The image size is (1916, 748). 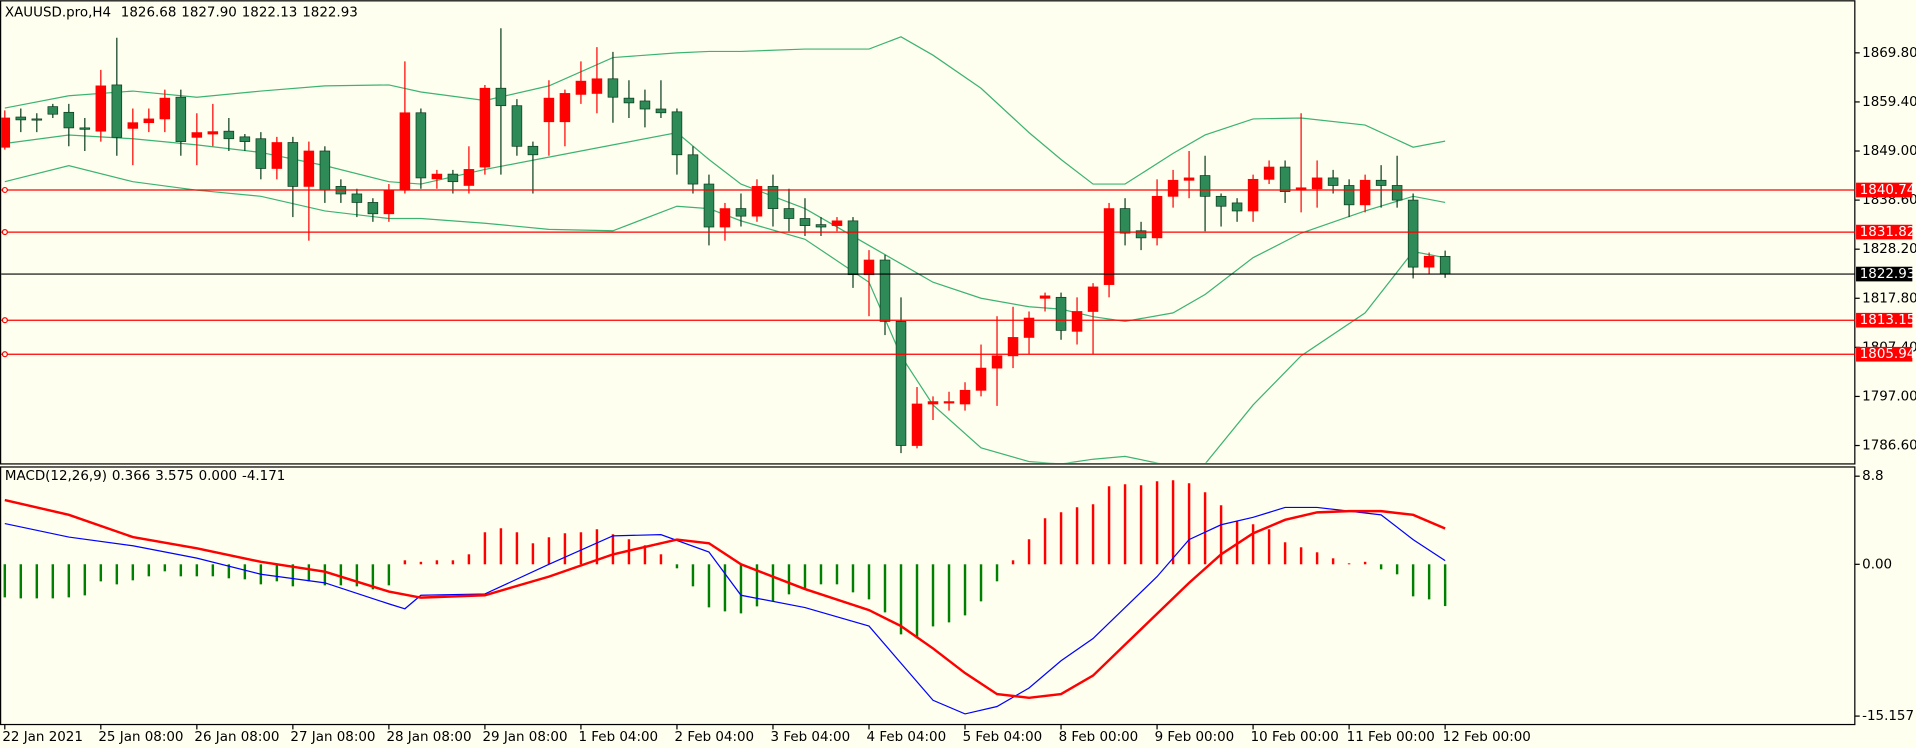 I want to click on y-tick-label: 1859.40, so click(x=1889, y=102).